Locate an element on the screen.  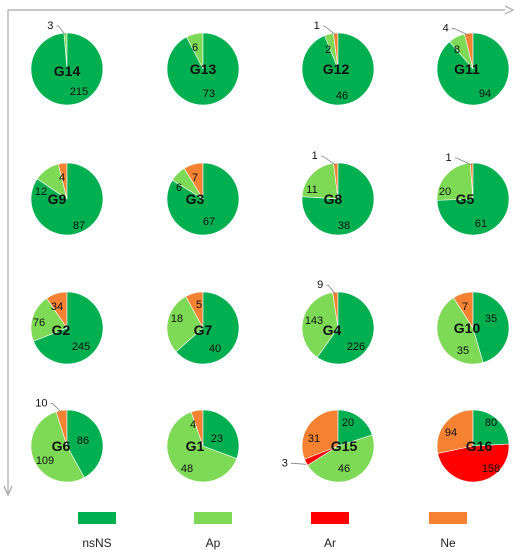
value-label-g7-ne: 5 is located at coordinates (199, 305).